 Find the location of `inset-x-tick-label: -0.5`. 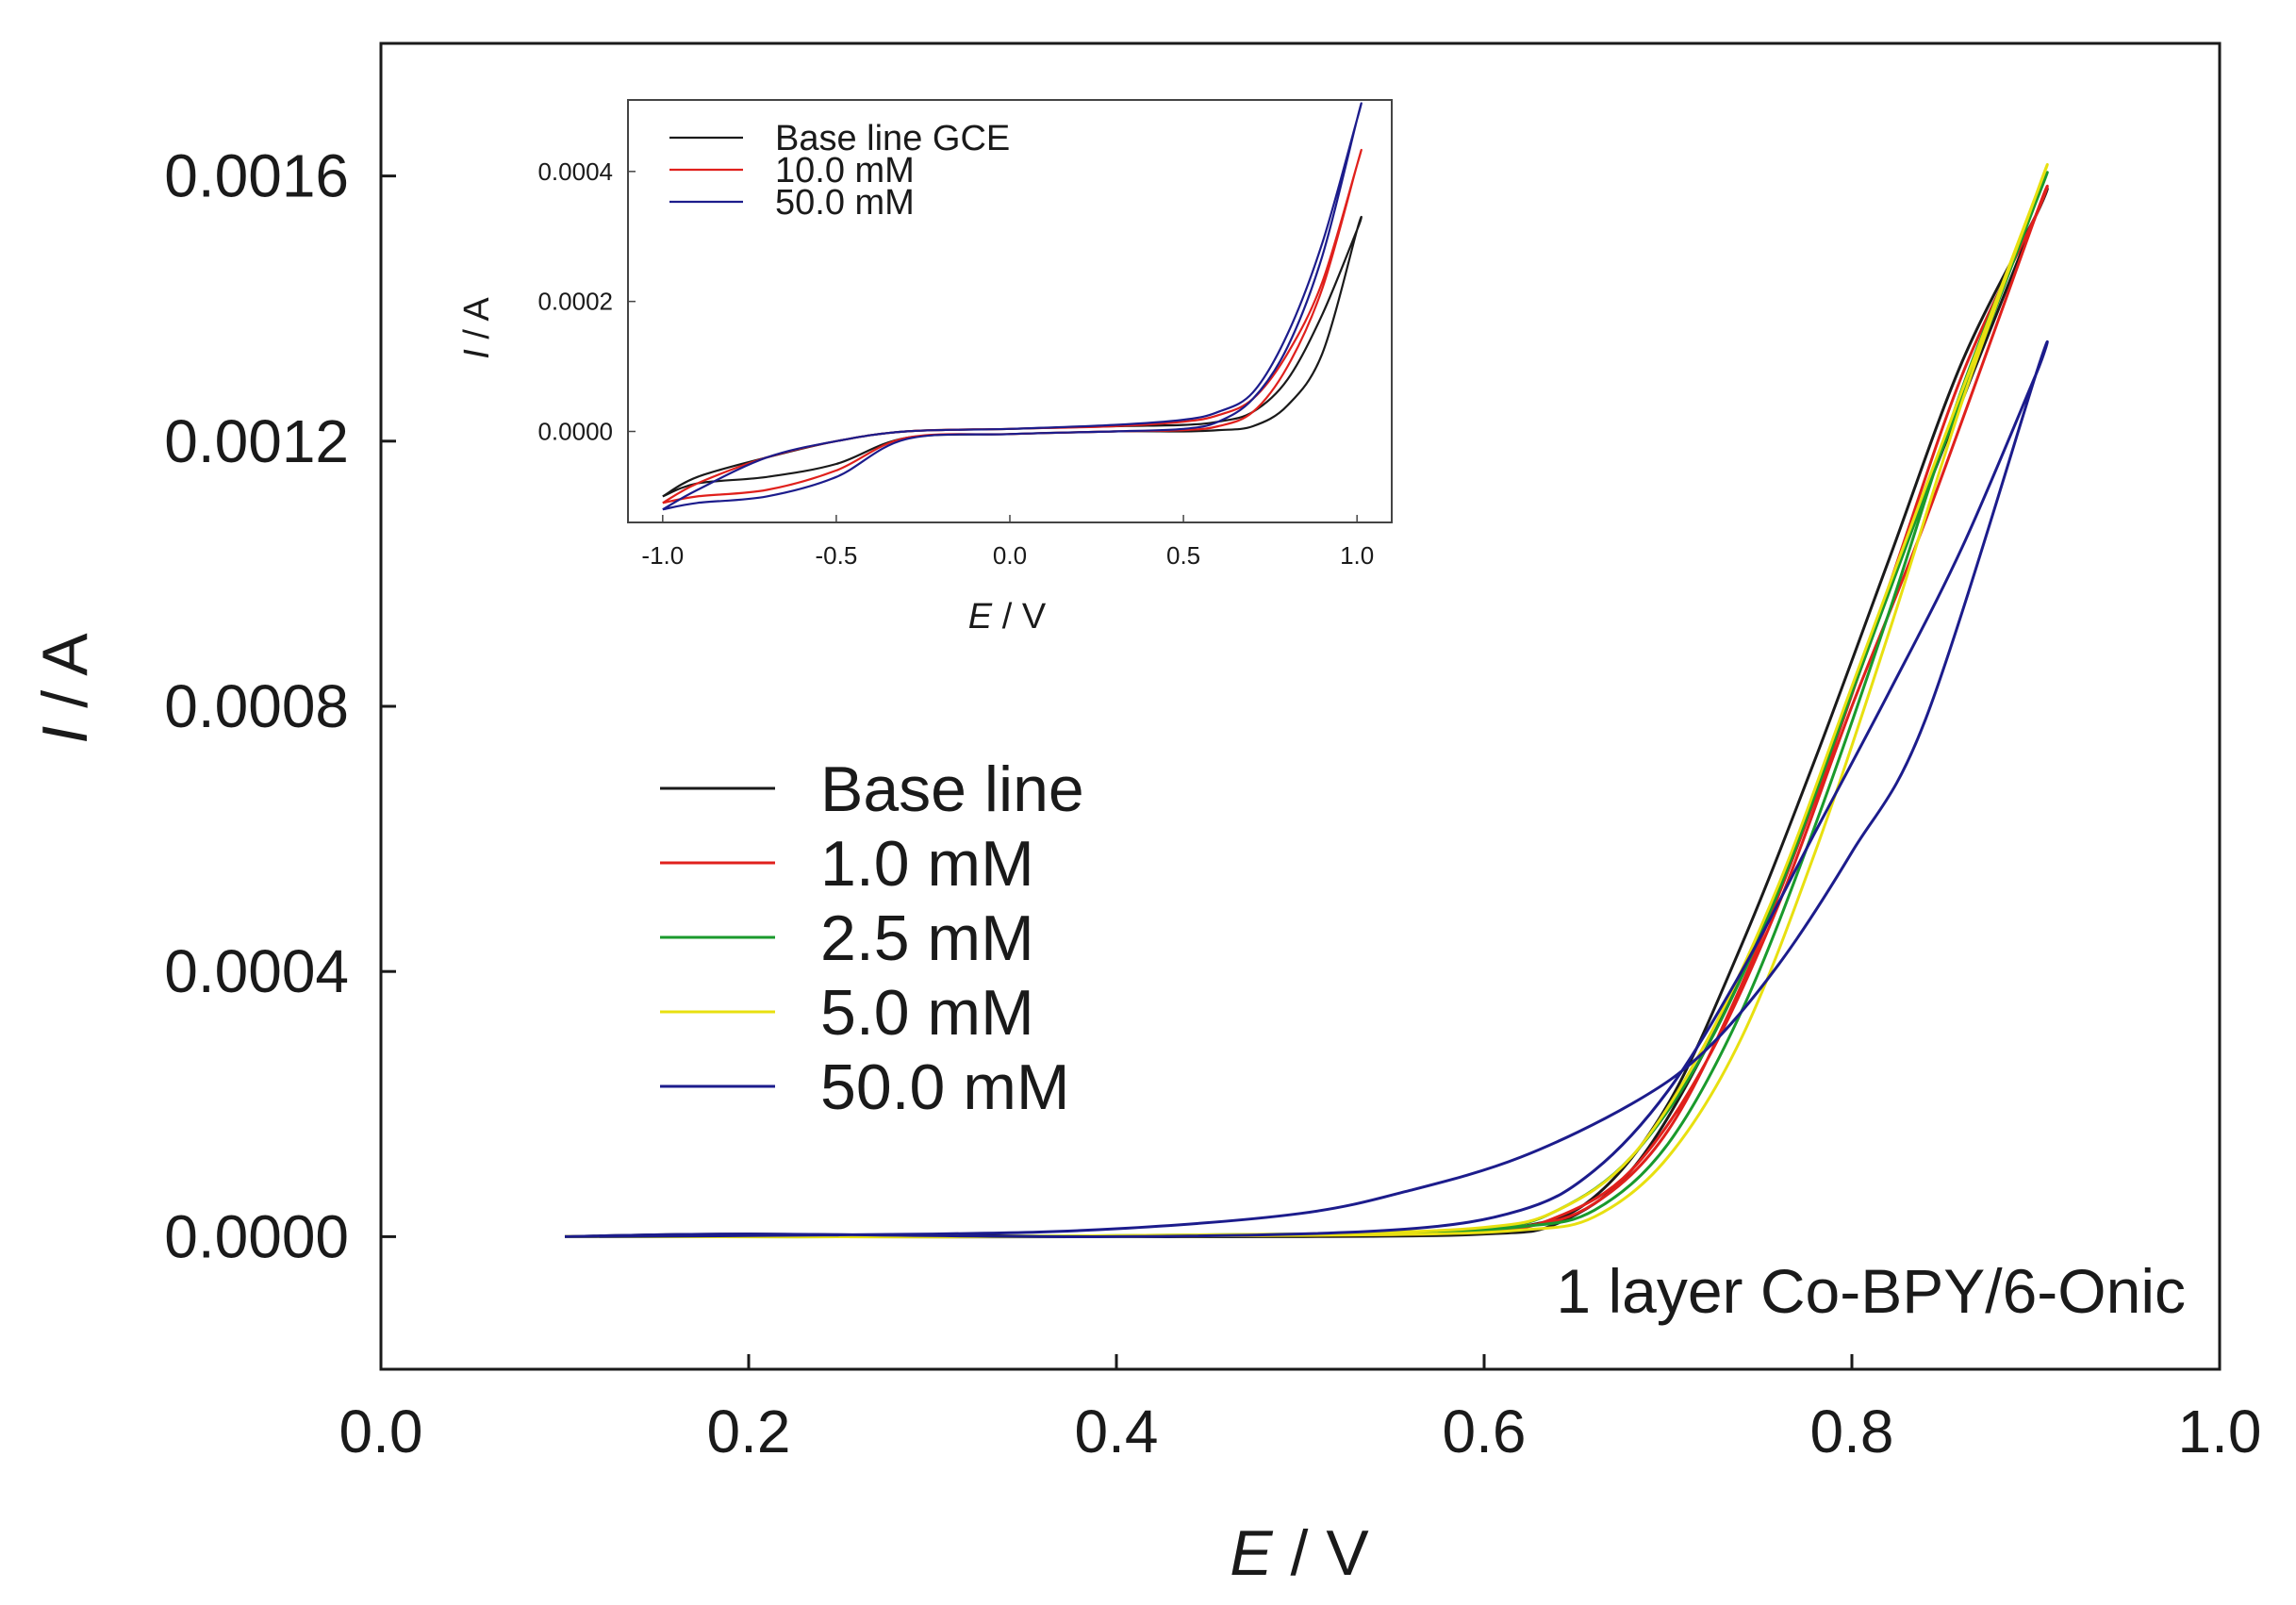

inset-x-tick-label: -0.5 is located at coordinates (837, 555).